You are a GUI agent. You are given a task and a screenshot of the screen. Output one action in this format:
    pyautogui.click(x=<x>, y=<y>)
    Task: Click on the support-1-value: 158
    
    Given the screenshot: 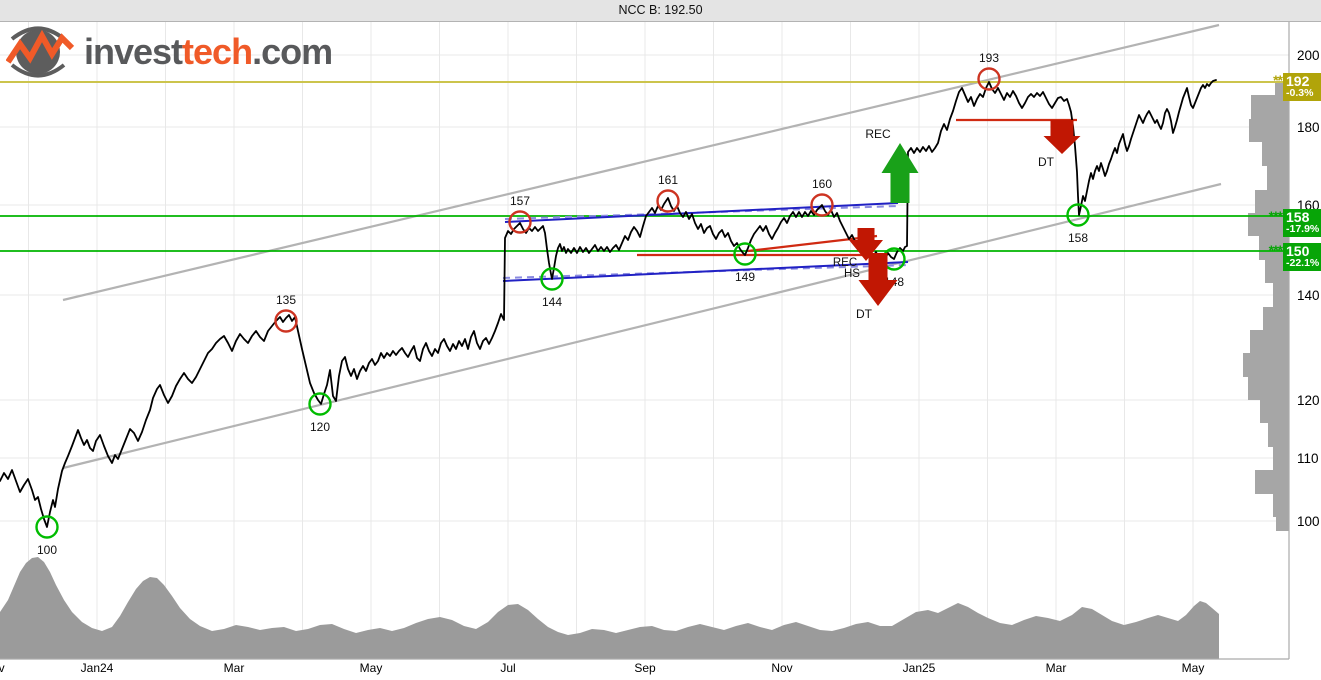 What is the action you would take?
    pyautogui.click(x=1298, y=217)
    